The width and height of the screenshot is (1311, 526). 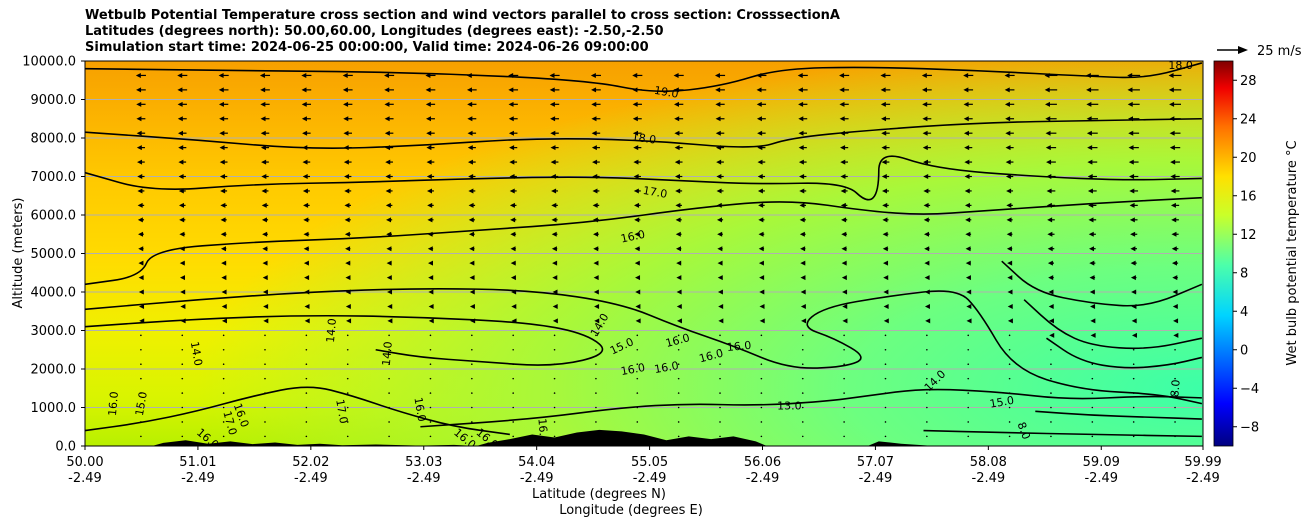 I want to click on colorbar-tick-label: 24, so click(x=1248, y=119).